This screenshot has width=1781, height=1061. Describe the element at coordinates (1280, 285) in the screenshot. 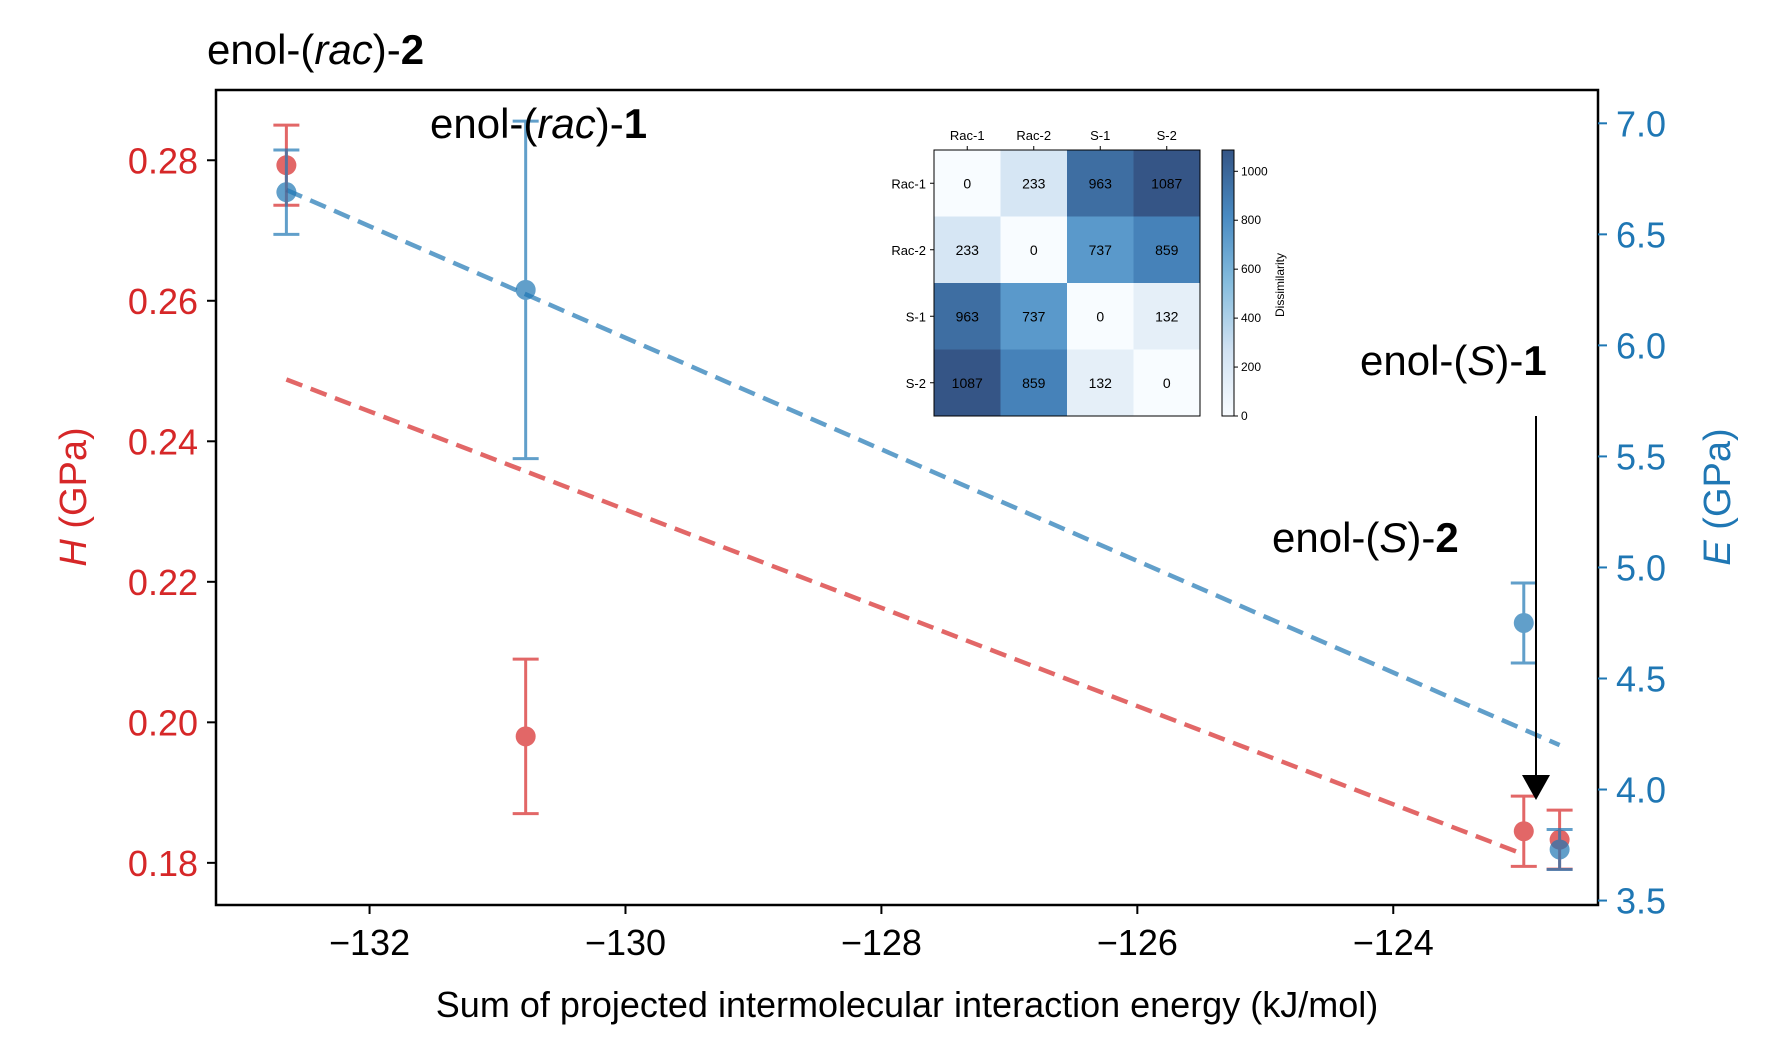

I see `colorbar-label: Dissimilarity` at that location.